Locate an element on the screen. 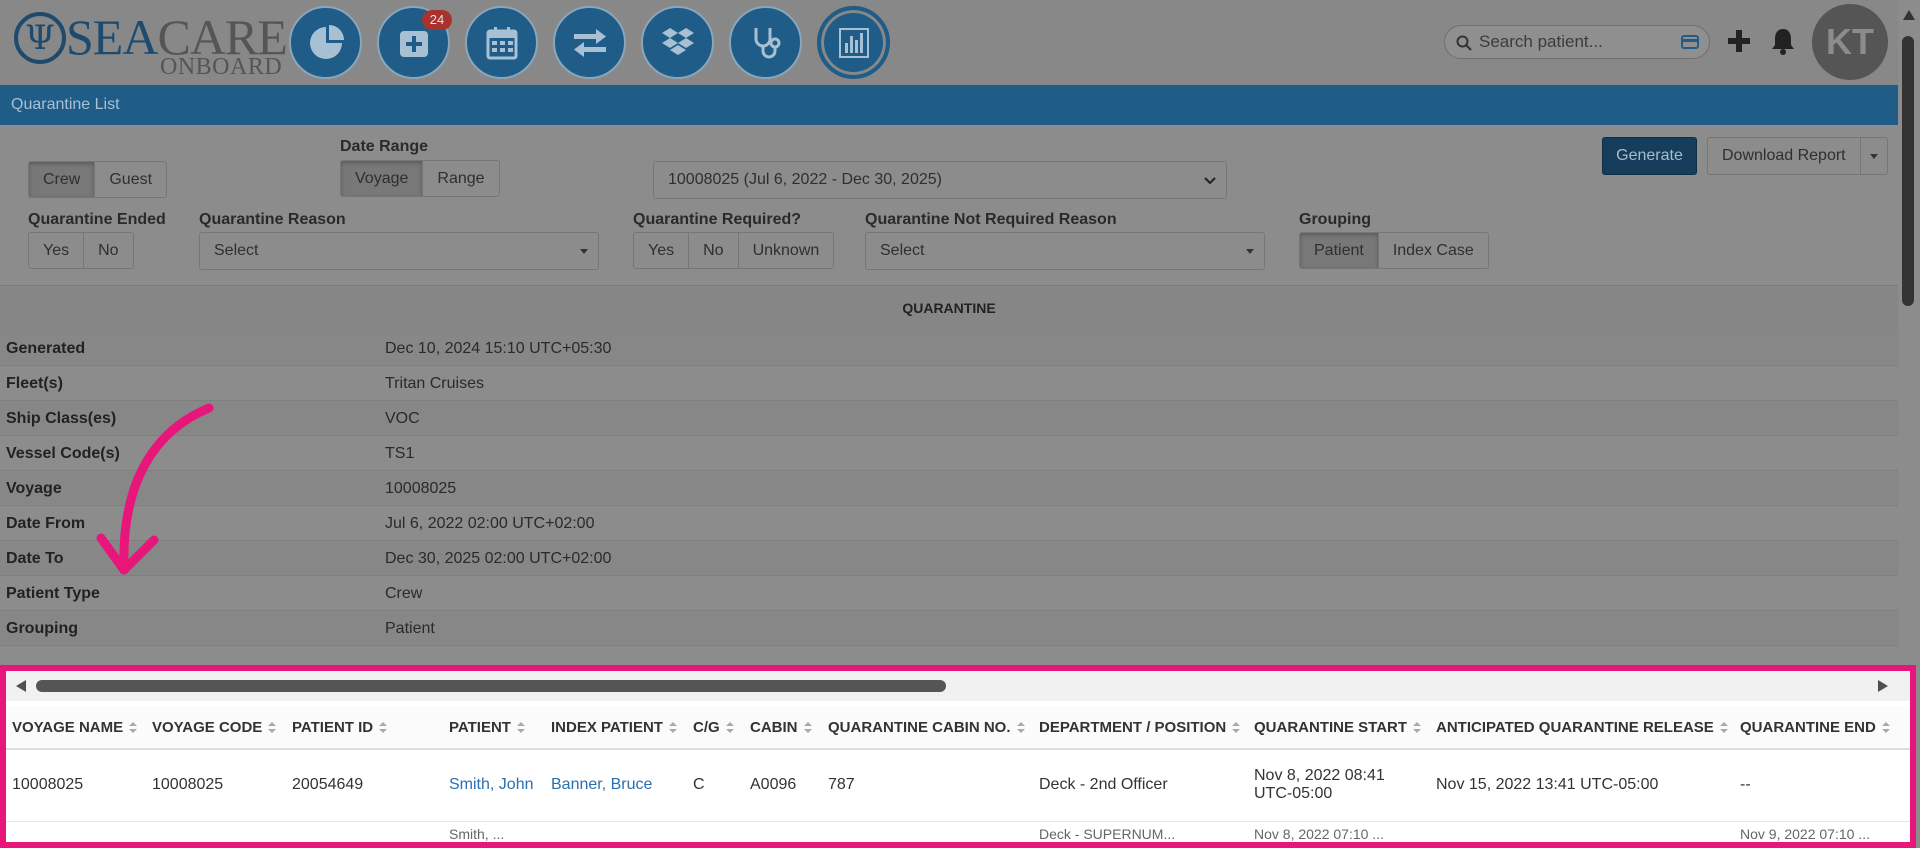  calendar-icon is located at coordinates (501, 42).